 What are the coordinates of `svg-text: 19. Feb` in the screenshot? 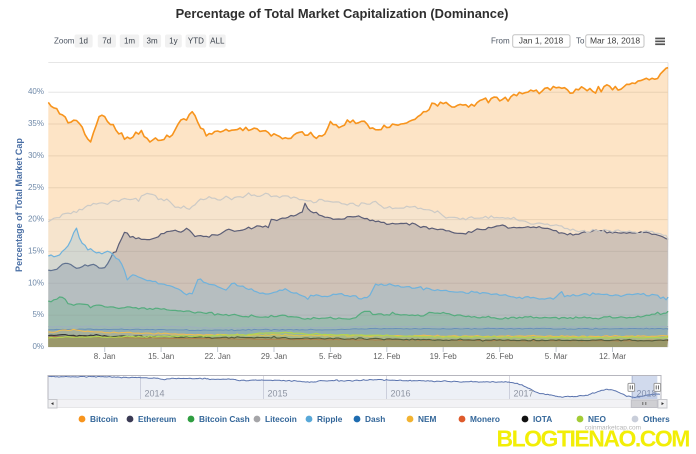 It's located at (444, 356).